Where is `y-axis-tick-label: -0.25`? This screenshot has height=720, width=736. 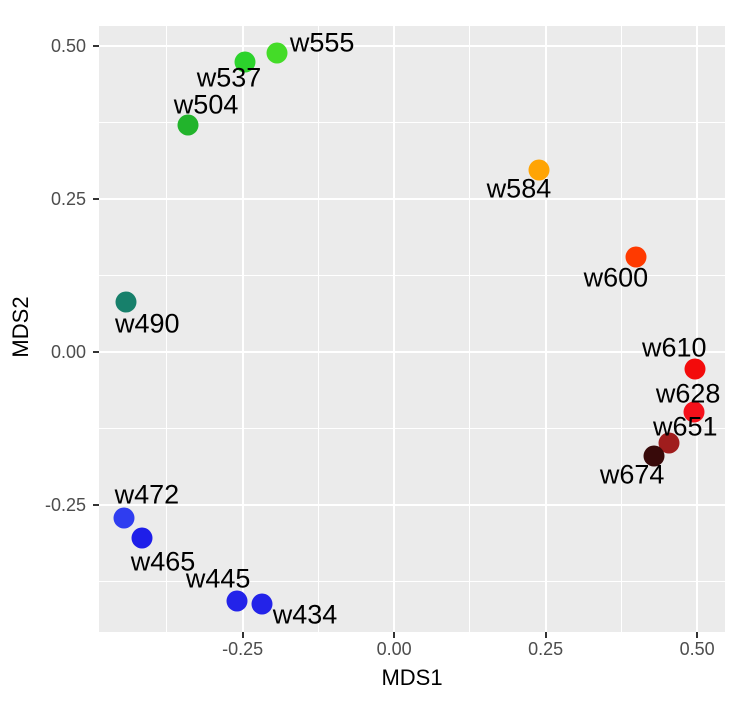 y-axis-tick-label: -0.25 is located at coordinates (65, 504).